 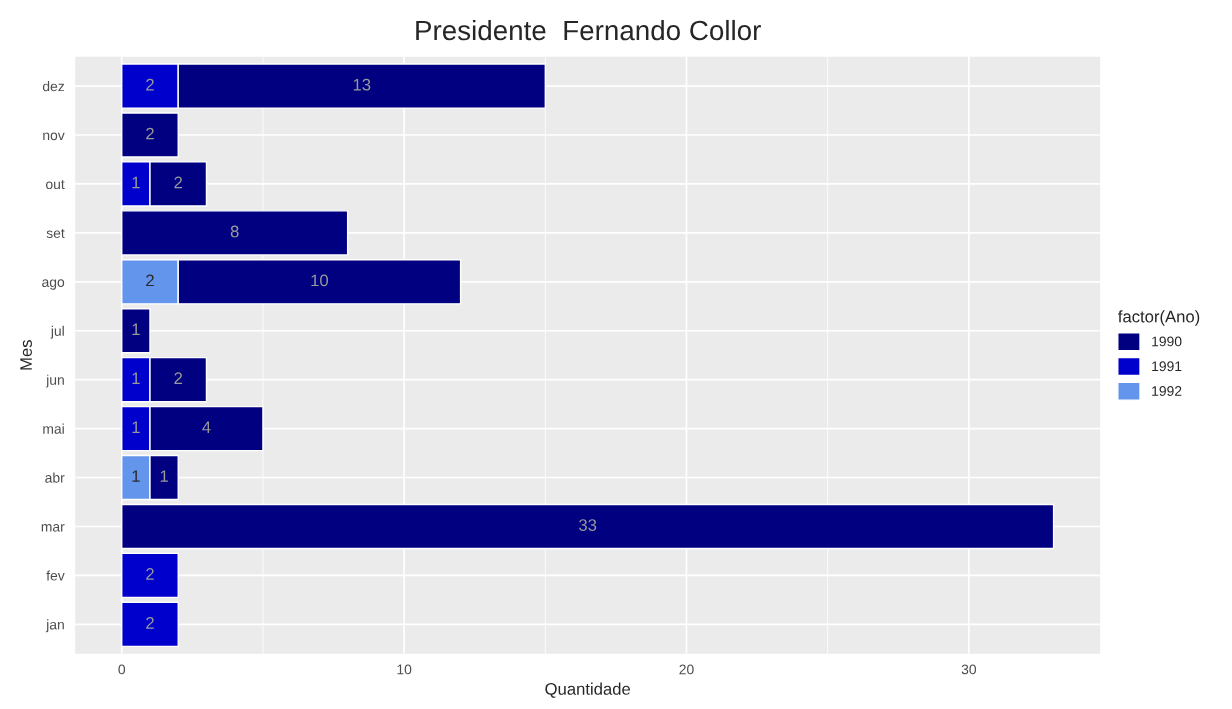 I want to click on y-tick-label: abr, so click(x=55, y=477).